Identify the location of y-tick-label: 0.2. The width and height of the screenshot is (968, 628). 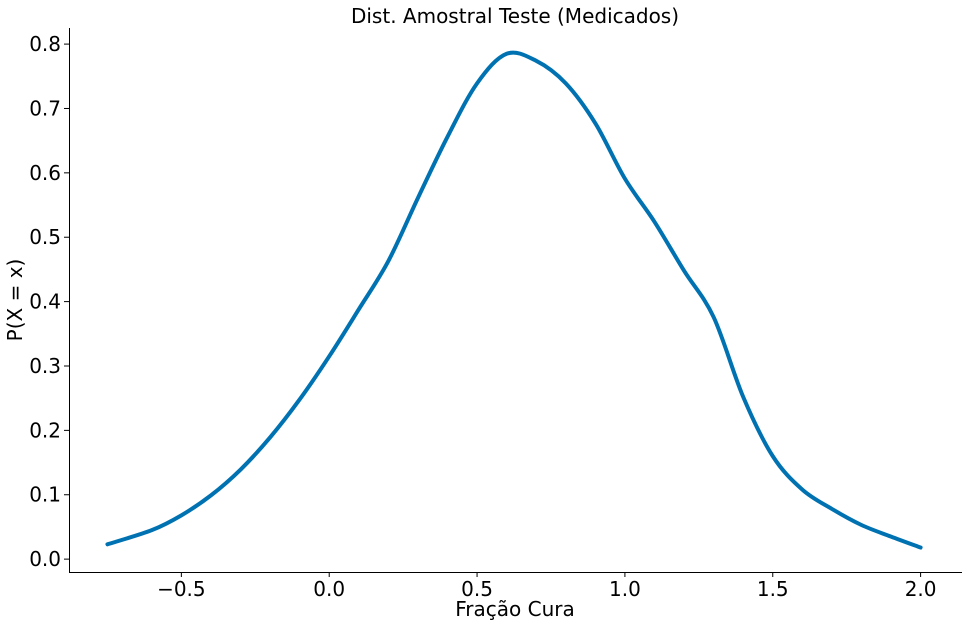
(45, 430).